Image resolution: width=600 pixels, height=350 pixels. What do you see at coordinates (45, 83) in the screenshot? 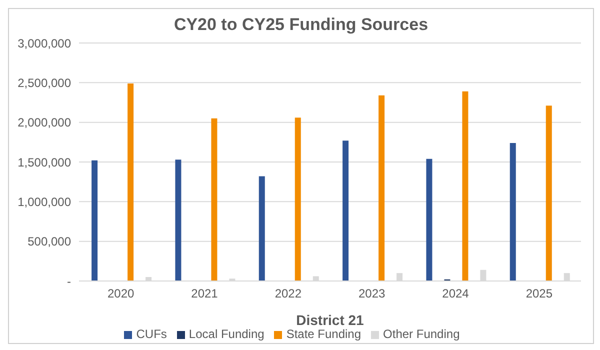
I see `y-tick-label: 2,500,000` at bounding box center [45, 83].